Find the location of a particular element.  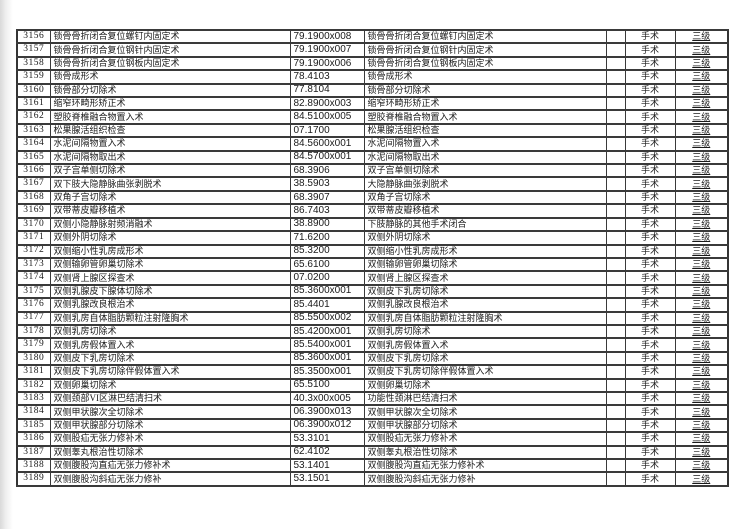

row-number-cell: 3175 is located at coordinates (33, 291).